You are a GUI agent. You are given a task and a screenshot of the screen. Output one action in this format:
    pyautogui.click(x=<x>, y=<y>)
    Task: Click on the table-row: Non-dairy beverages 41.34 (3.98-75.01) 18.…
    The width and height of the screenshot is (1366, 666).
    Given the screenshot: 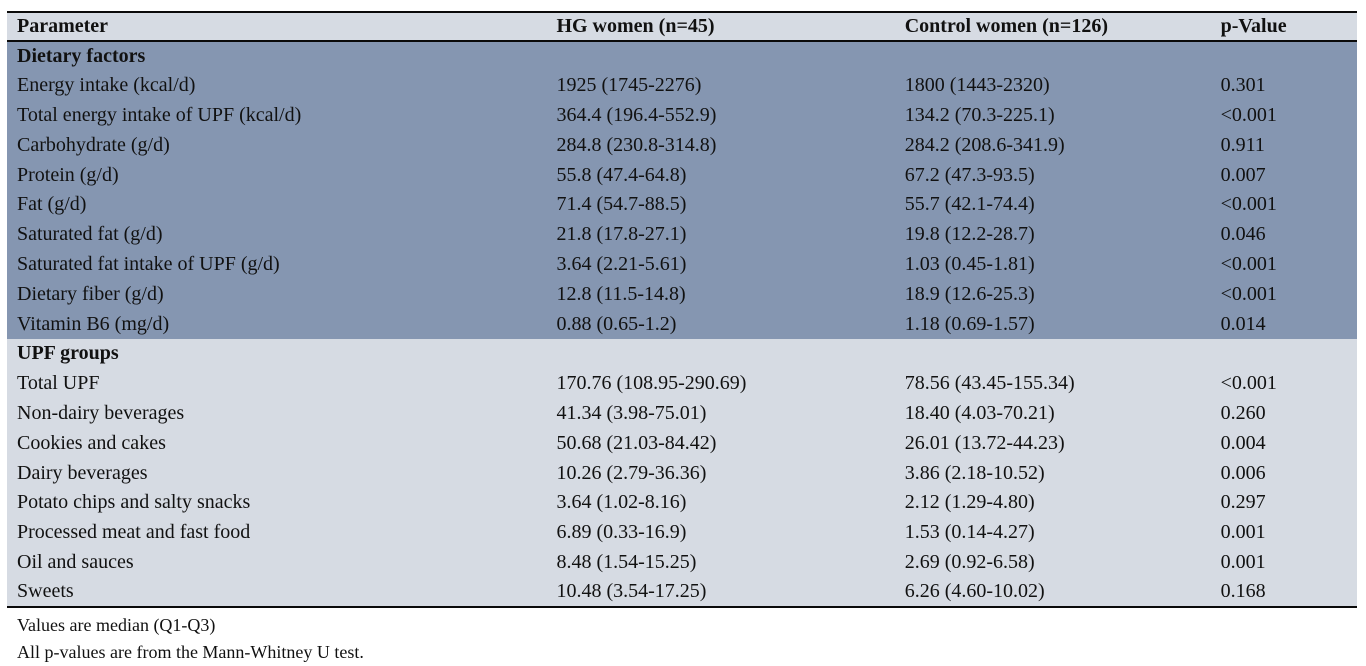 What is the action you would take?
    pyautogui.click(x=682, y=413)
    